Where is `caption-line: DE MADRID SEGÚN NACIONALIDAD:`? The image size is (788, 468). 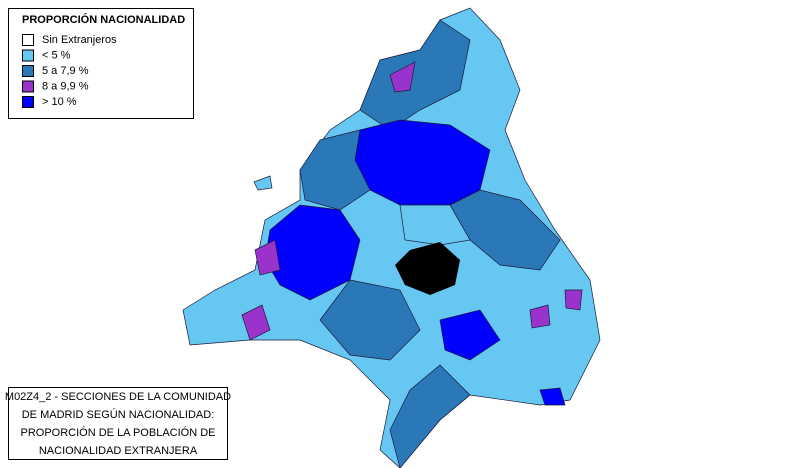 caption-line: DE MADRID SEGÚN NACIONALIDAD: is located at coordinates (118, 414).